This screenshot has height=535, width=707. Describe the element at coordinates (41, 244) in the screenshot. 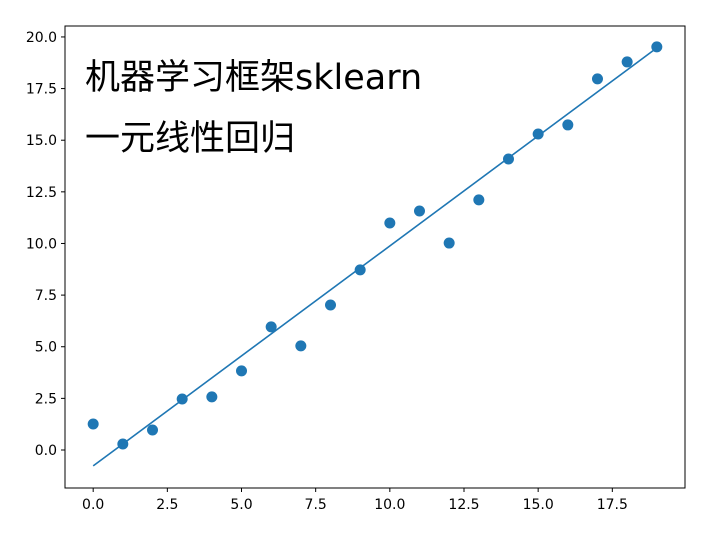

I see `y-tick-label: 10.0` at that location.